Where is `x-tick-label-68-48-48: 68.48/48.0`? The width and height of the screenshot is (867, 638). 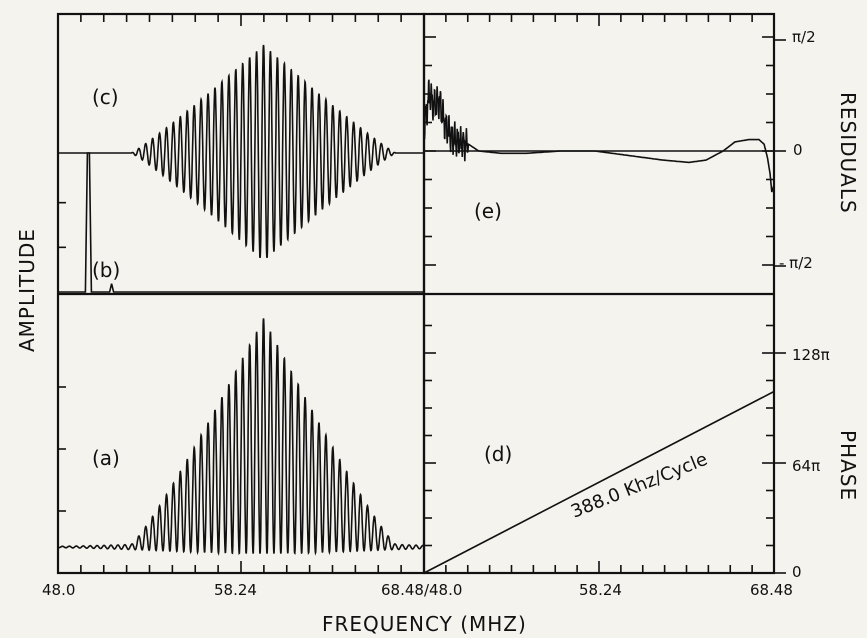 x-tick-label-68-48-48: 68.48/48.0 is located at coordinates (421, 590).